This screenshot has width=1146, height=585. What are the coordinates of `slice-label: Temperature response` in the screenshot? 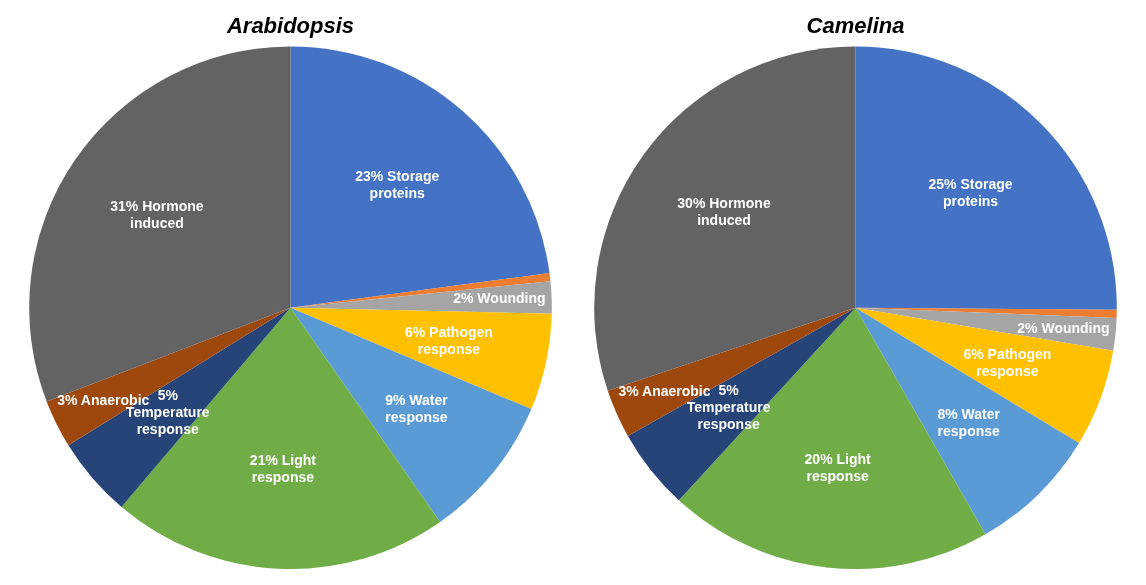 It's located at (728, 416).